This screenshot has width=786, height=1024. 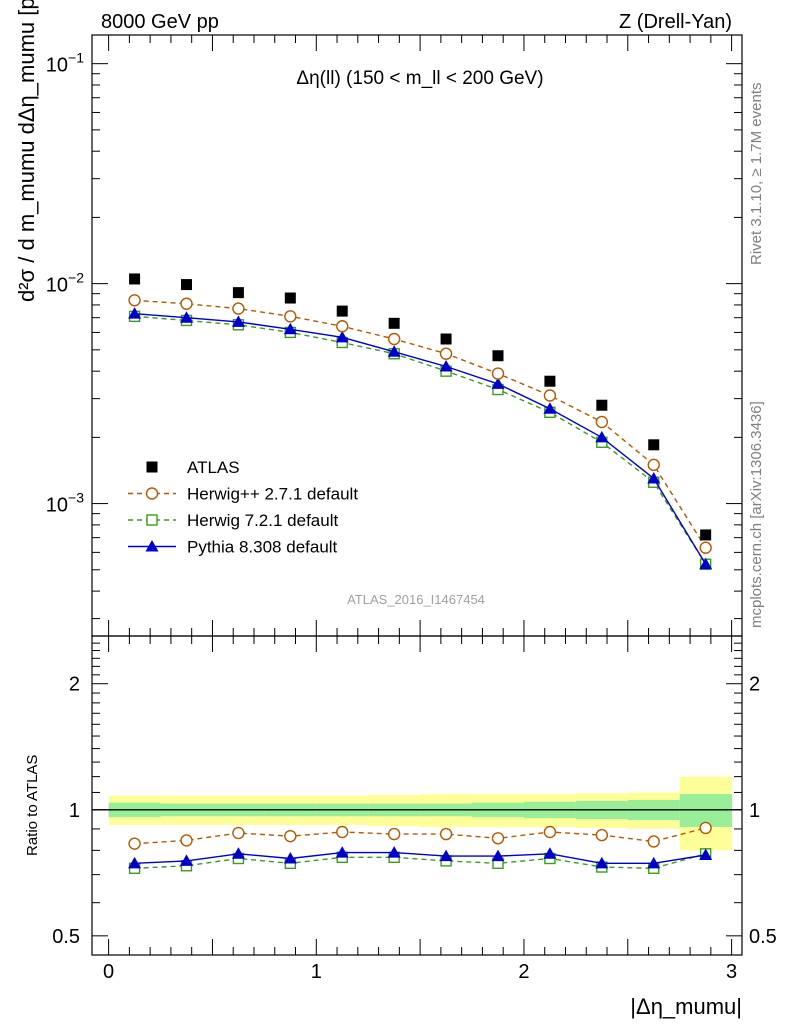 I want to click on x-tick-label: 2, so click(x=523, y=972).